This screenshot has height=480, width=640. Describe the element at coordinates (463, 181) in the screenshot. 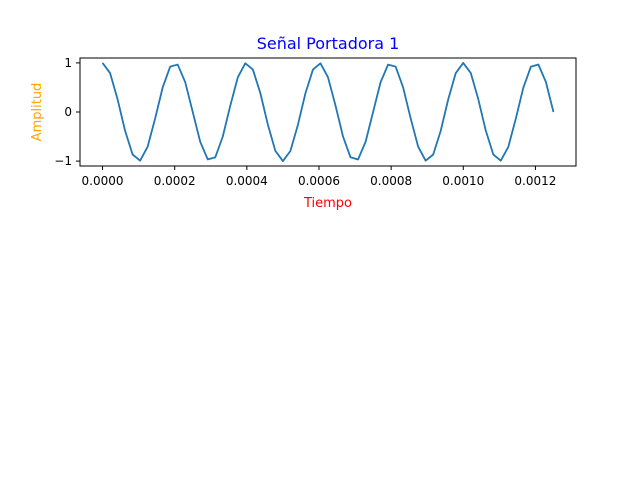

I see `x-tick-label: 0.0010` at that location.